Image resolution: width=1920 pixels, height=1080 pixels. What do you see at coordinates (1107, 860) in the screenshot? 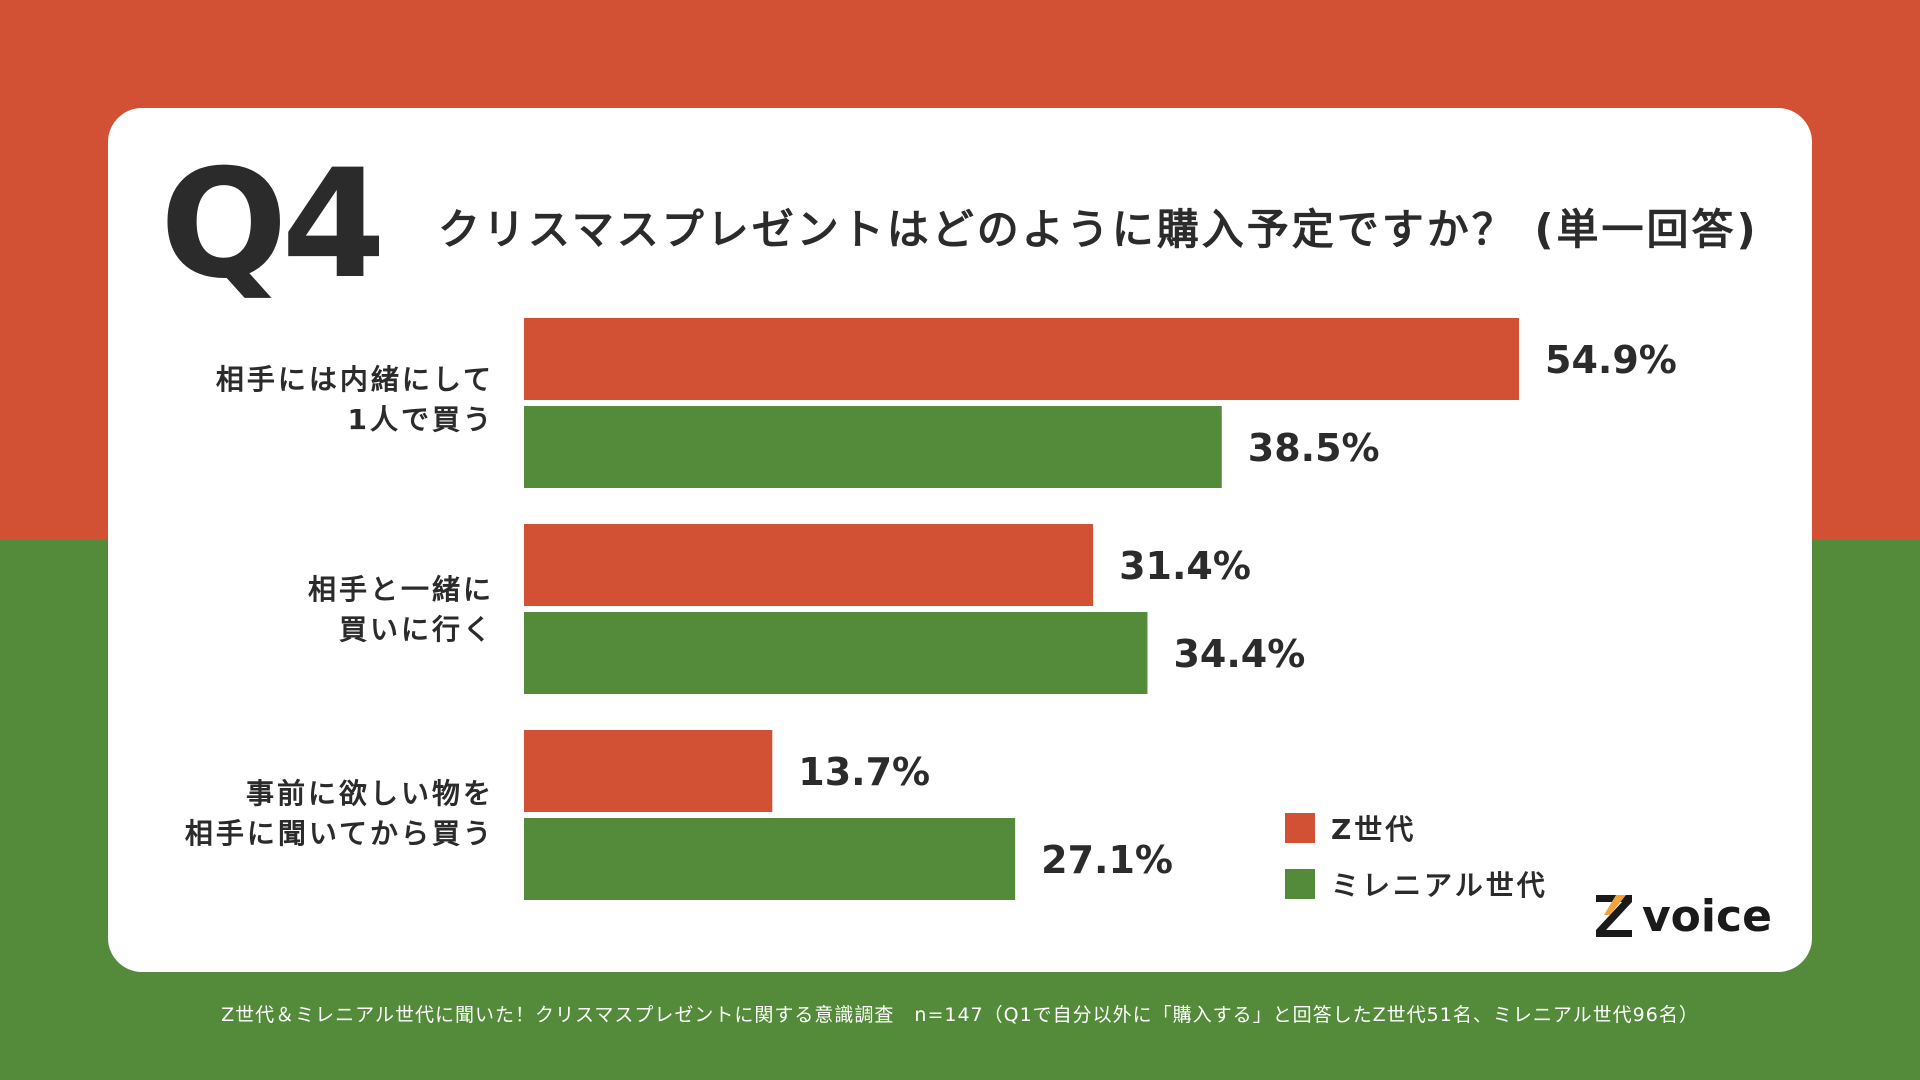
I see `data-label: 27.1%` at bounding box center [1107, 860].